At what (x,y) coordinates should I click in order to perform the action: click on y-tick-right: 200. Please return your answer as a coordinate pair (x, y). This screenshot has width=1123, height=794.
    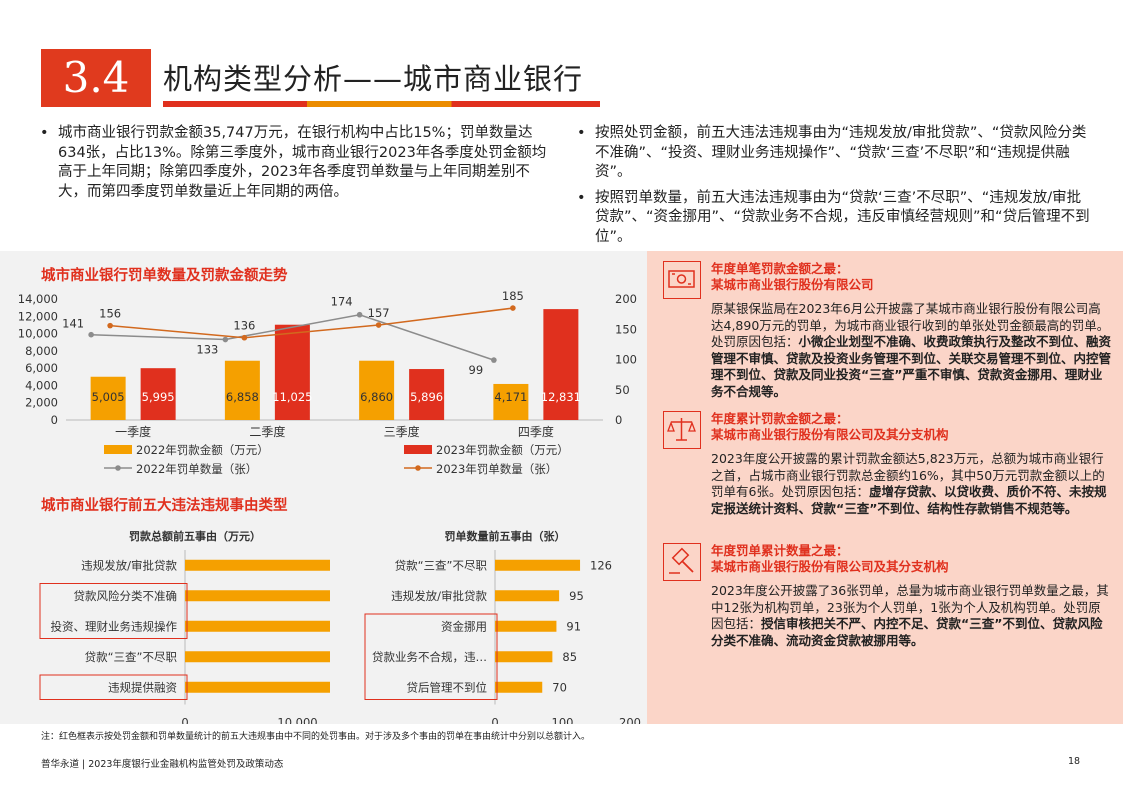
    Looking at the image, I should click on (626, 299).